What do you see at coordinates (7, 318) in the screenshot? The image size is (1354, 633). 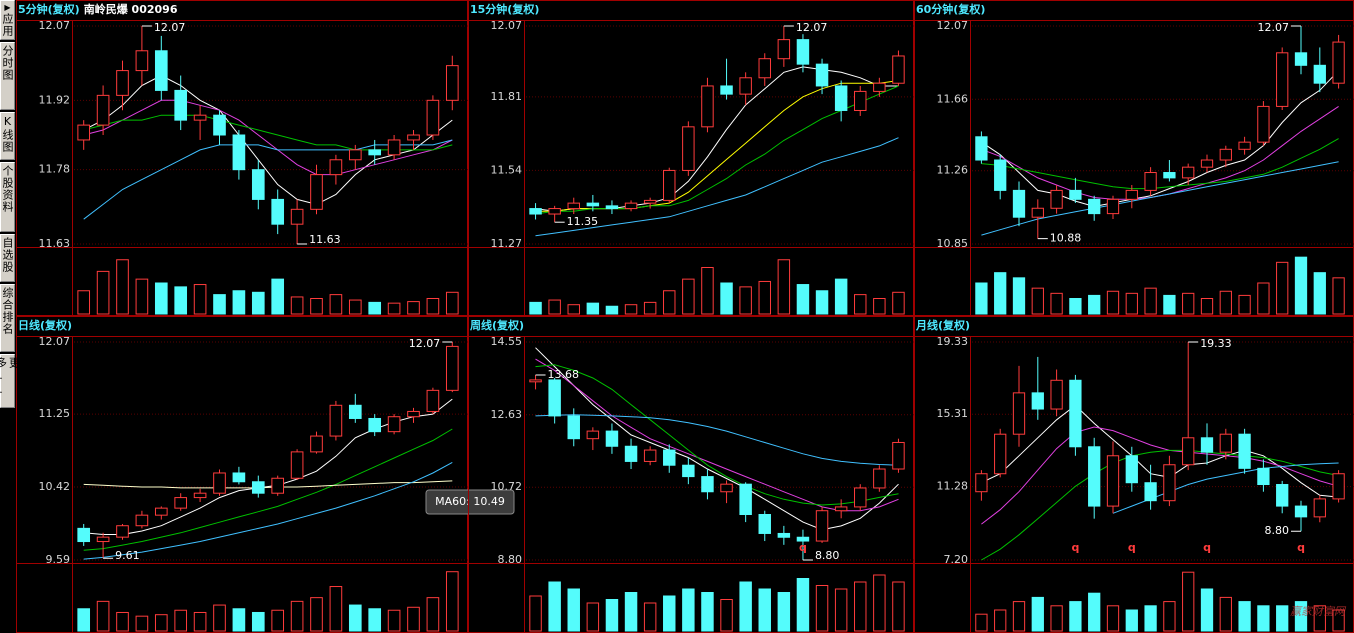 I see `side-tab: 综合排名` at bounding box center [7, 318].